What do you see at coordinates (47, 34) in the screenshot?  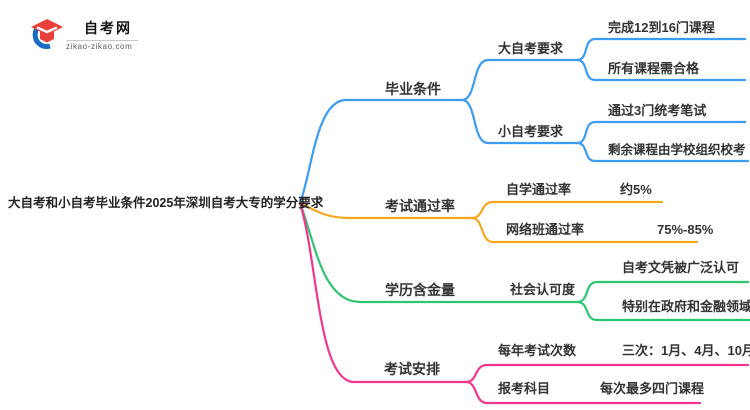 I see `graduation-cap-icon` at bounding box center [47, 34].